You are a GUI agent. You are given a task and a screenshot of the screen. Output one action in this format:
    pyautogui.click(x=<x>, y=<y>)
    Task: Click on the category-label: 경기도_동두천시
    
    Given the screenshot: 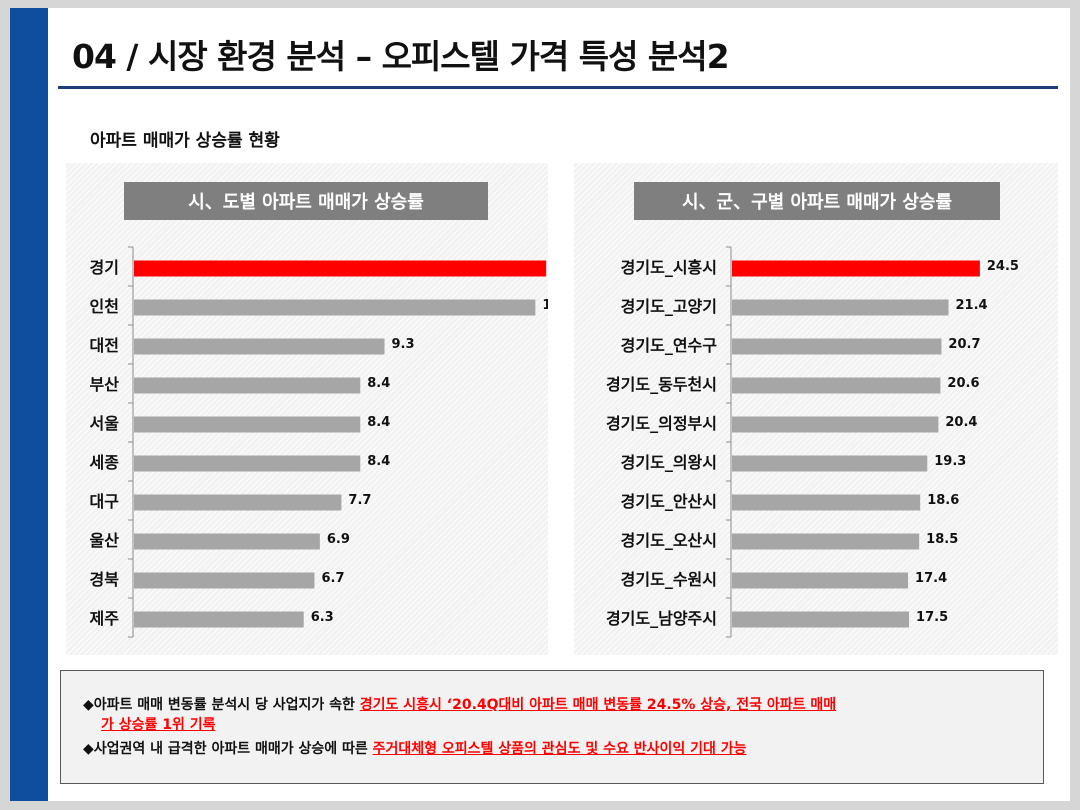 What is the action you would take?
    pyautogui.click(x=661, y=384)
    